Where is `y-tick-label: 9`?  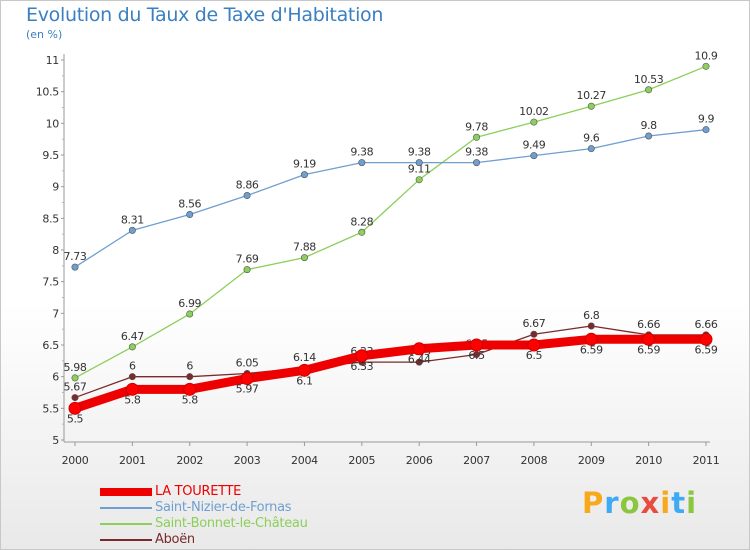 y-tick-label: 9 is located at coordinates (55, 187).